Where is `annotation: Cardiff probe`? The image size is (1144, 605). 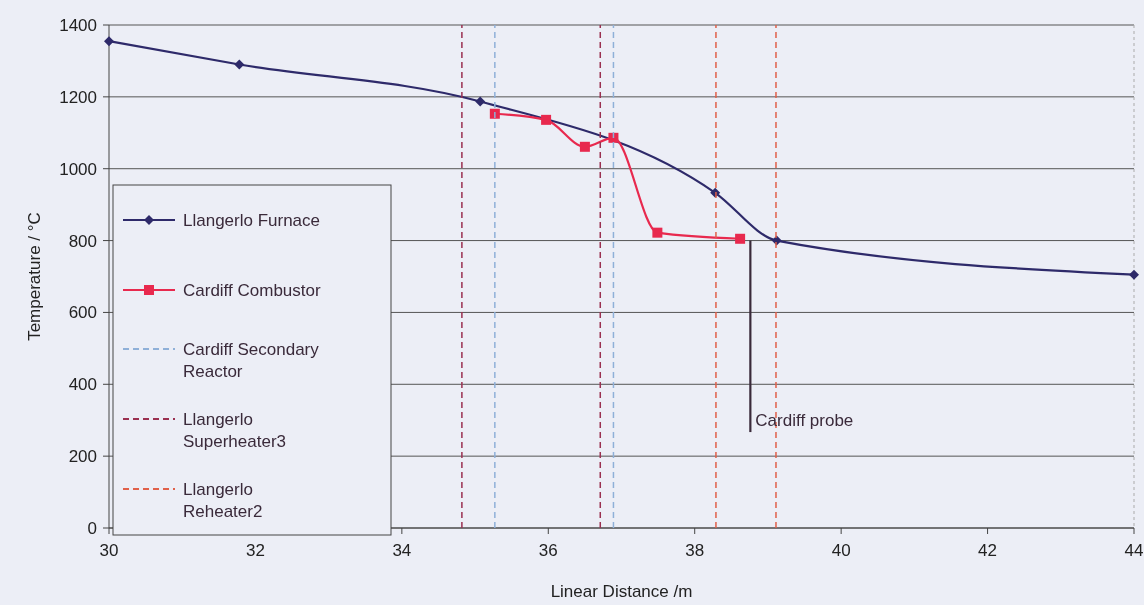 annotation: Cardiff probe is located at coordinates (804, 421).